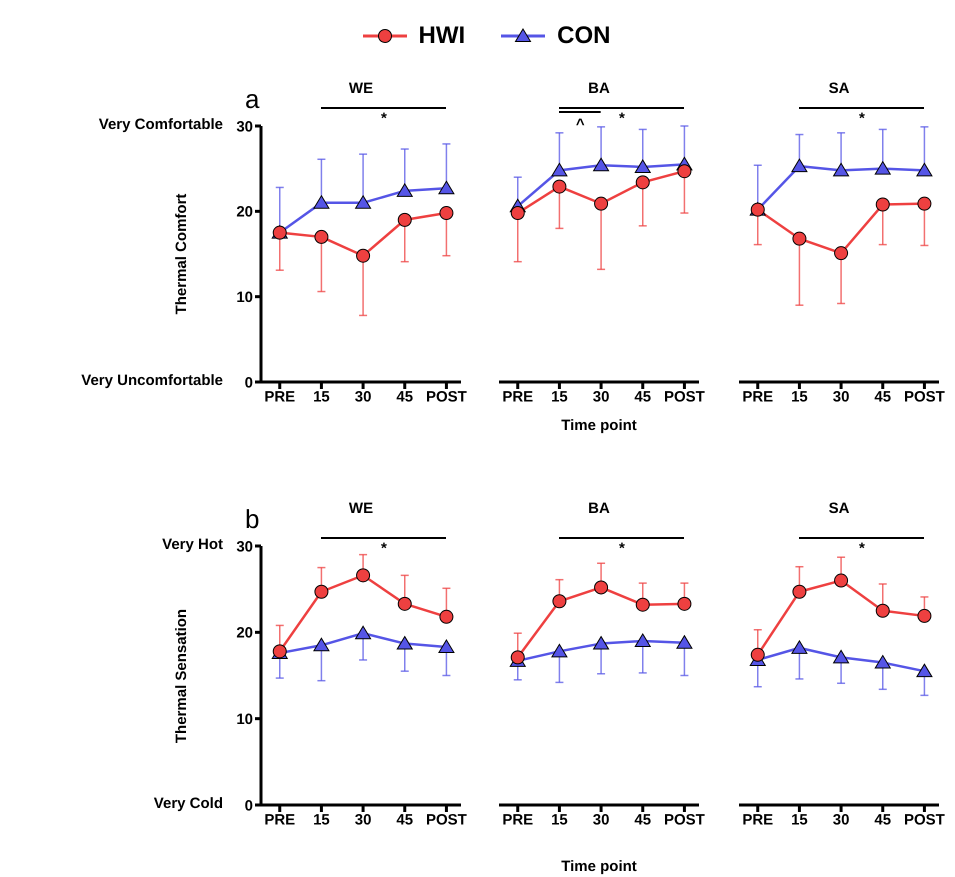 Image resolution: width=955 pixels, height=877 pixels. What do you see at coordinates (583, 36) in the screenshot?
I see `legend-label: CON` at bounding box center [583, 36].